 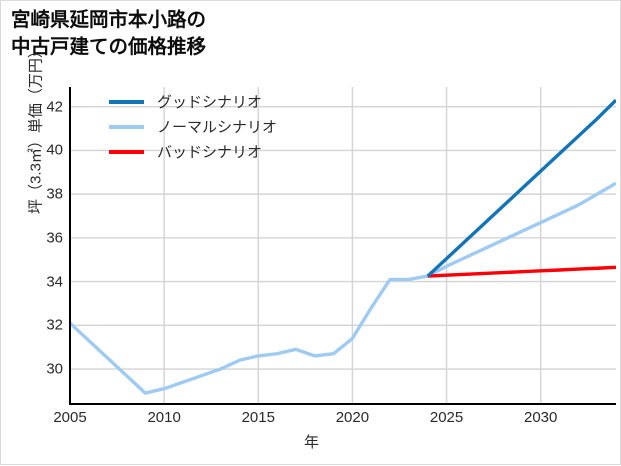 I want to click on legend-item-2: バッドシナリオ, so click(x=224, y=151).